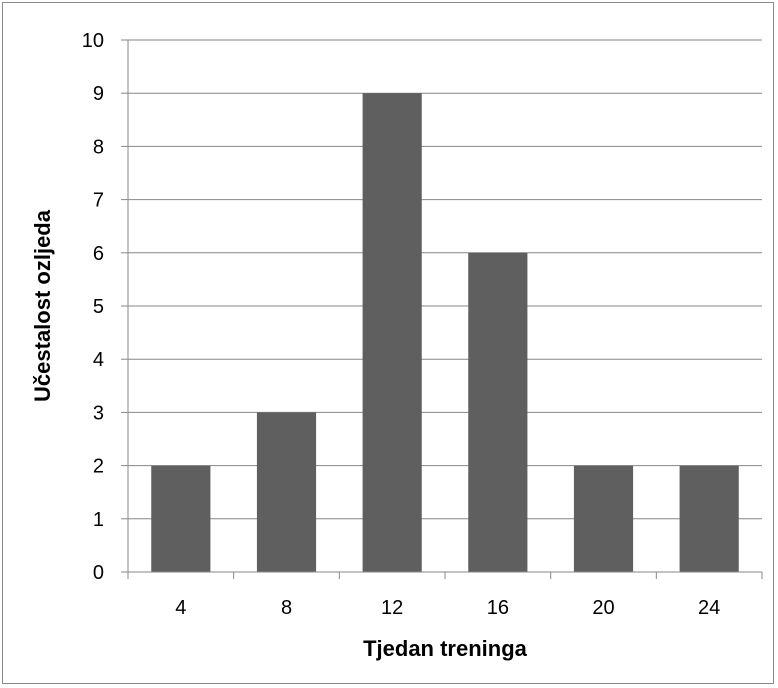  I want to click on y-tick-label: 9, so click(98, 94).